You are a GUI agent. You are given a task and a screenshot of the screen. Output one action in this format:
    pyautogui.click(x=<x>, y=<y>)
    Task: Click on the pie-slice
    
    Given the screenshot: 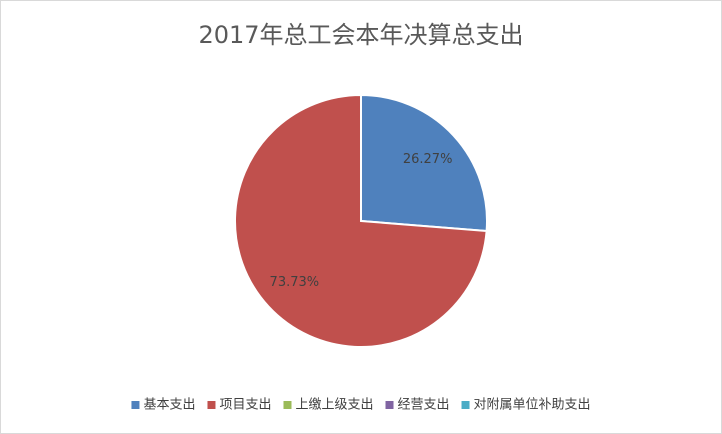 What is the action you would take?
    pyautogui.click(x=424, y=163)
    